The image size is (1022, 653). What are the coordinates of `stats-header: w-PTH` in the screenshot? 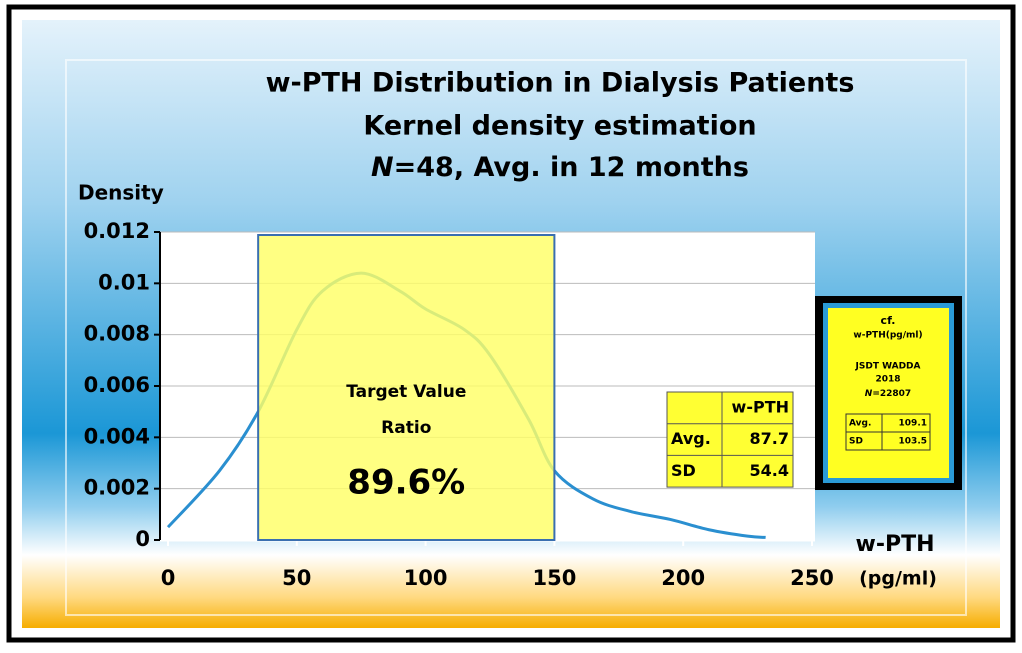 It's located at (760, 406).